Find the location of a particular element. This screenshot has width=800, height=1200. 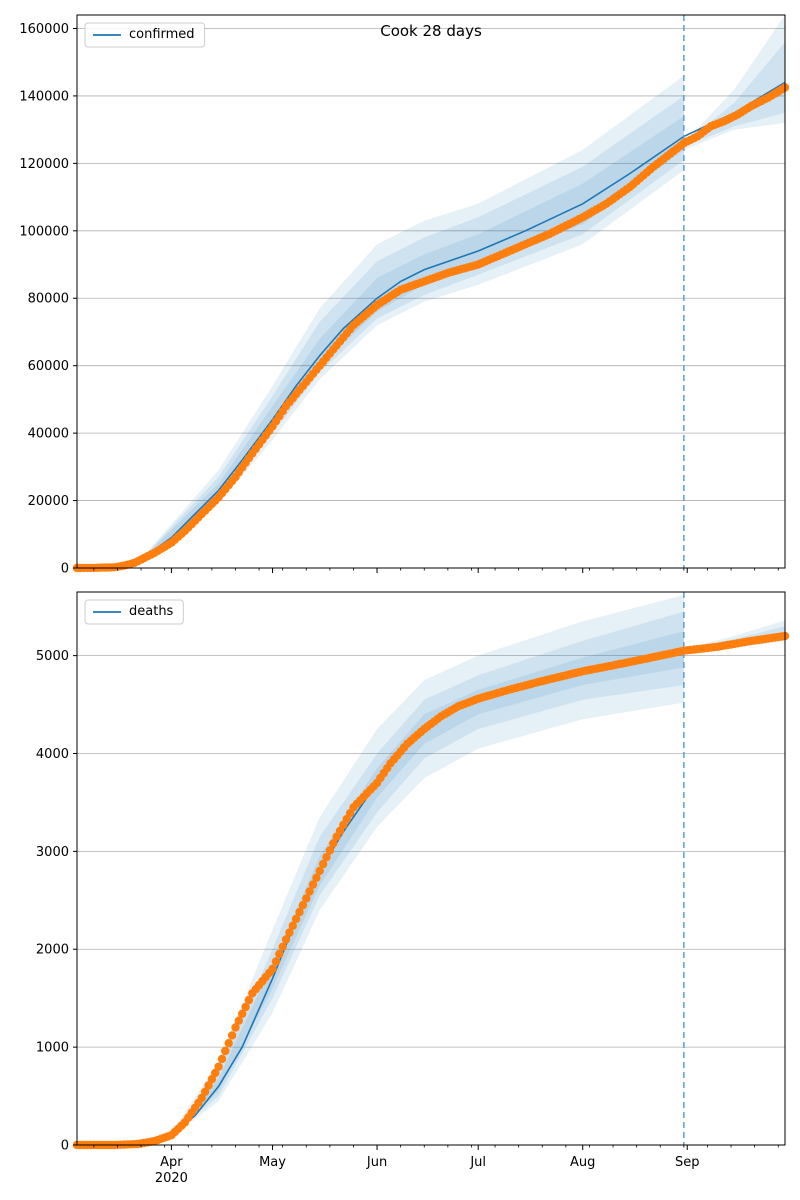

legend-label-deaths: deaths is located at coordinates (151, 611).